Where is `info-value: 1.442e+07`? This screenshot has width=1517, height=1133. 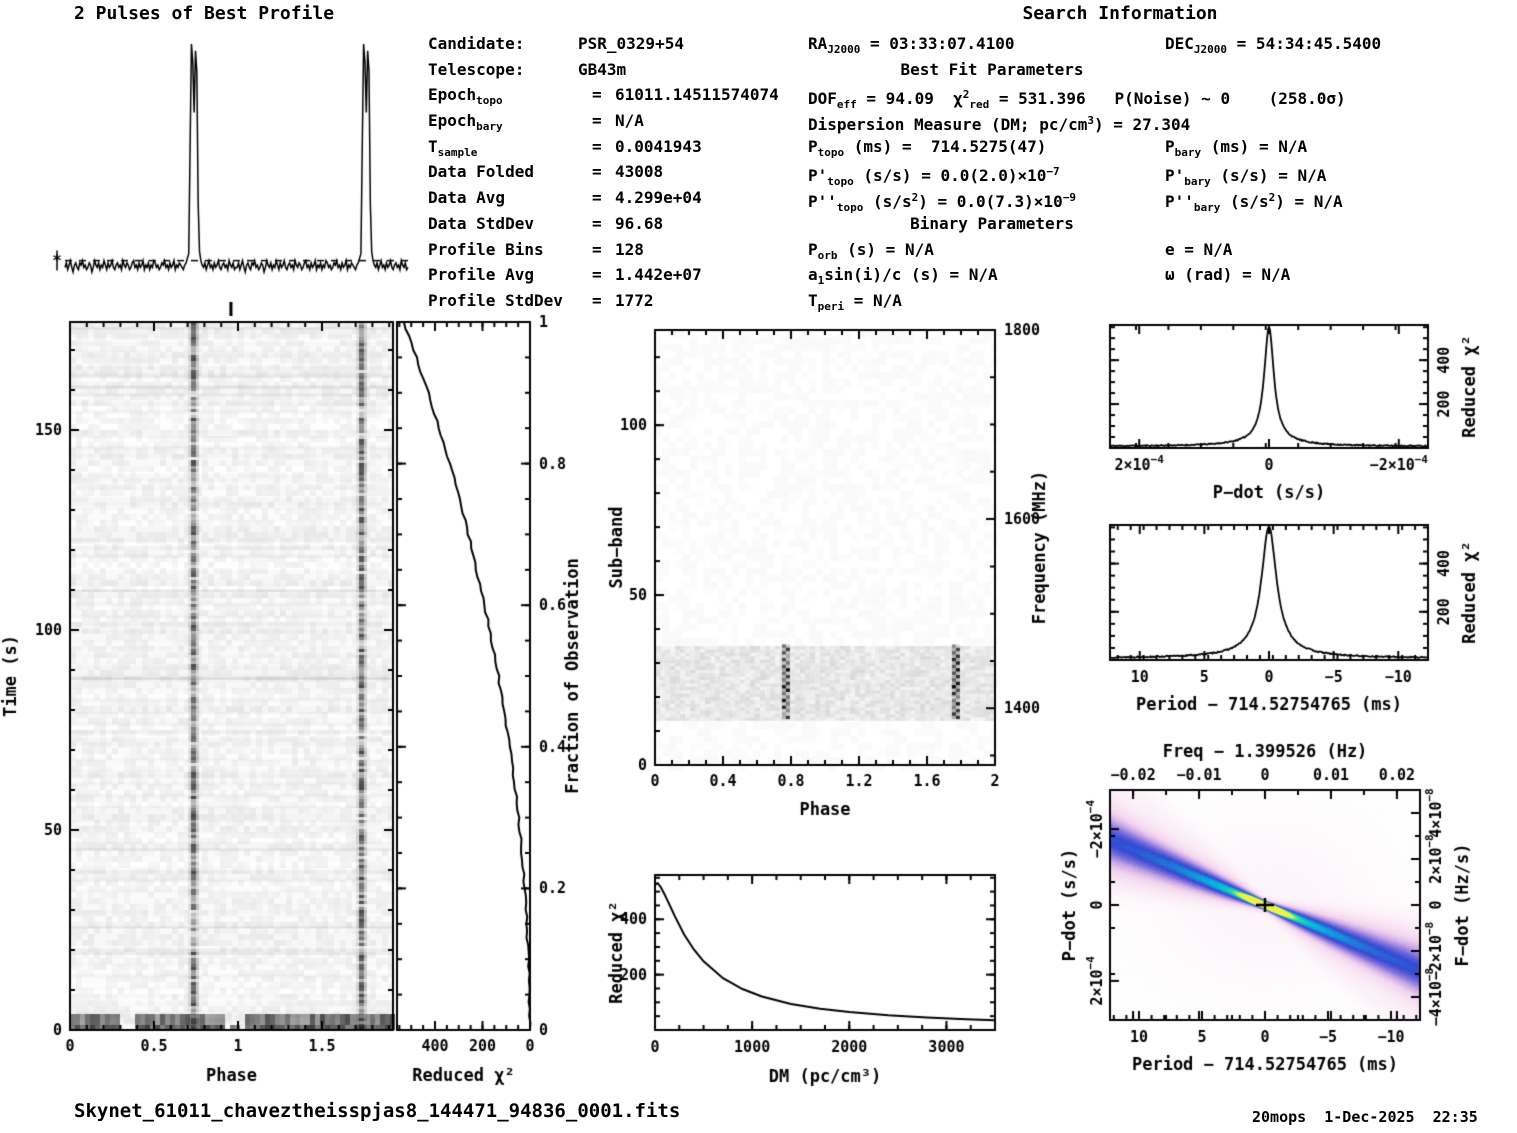
info-value: 1.442e+07 is located at coordinates (658, 275).